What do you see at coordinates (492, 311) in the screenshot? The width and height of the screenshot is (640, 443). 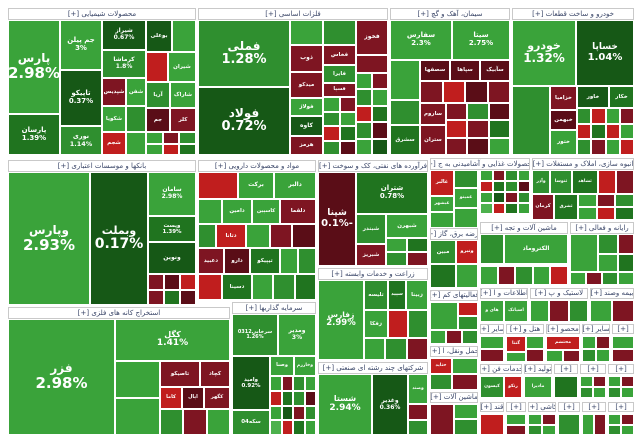 I see `ticker-cell: های و` at bounding box center [492, 311].